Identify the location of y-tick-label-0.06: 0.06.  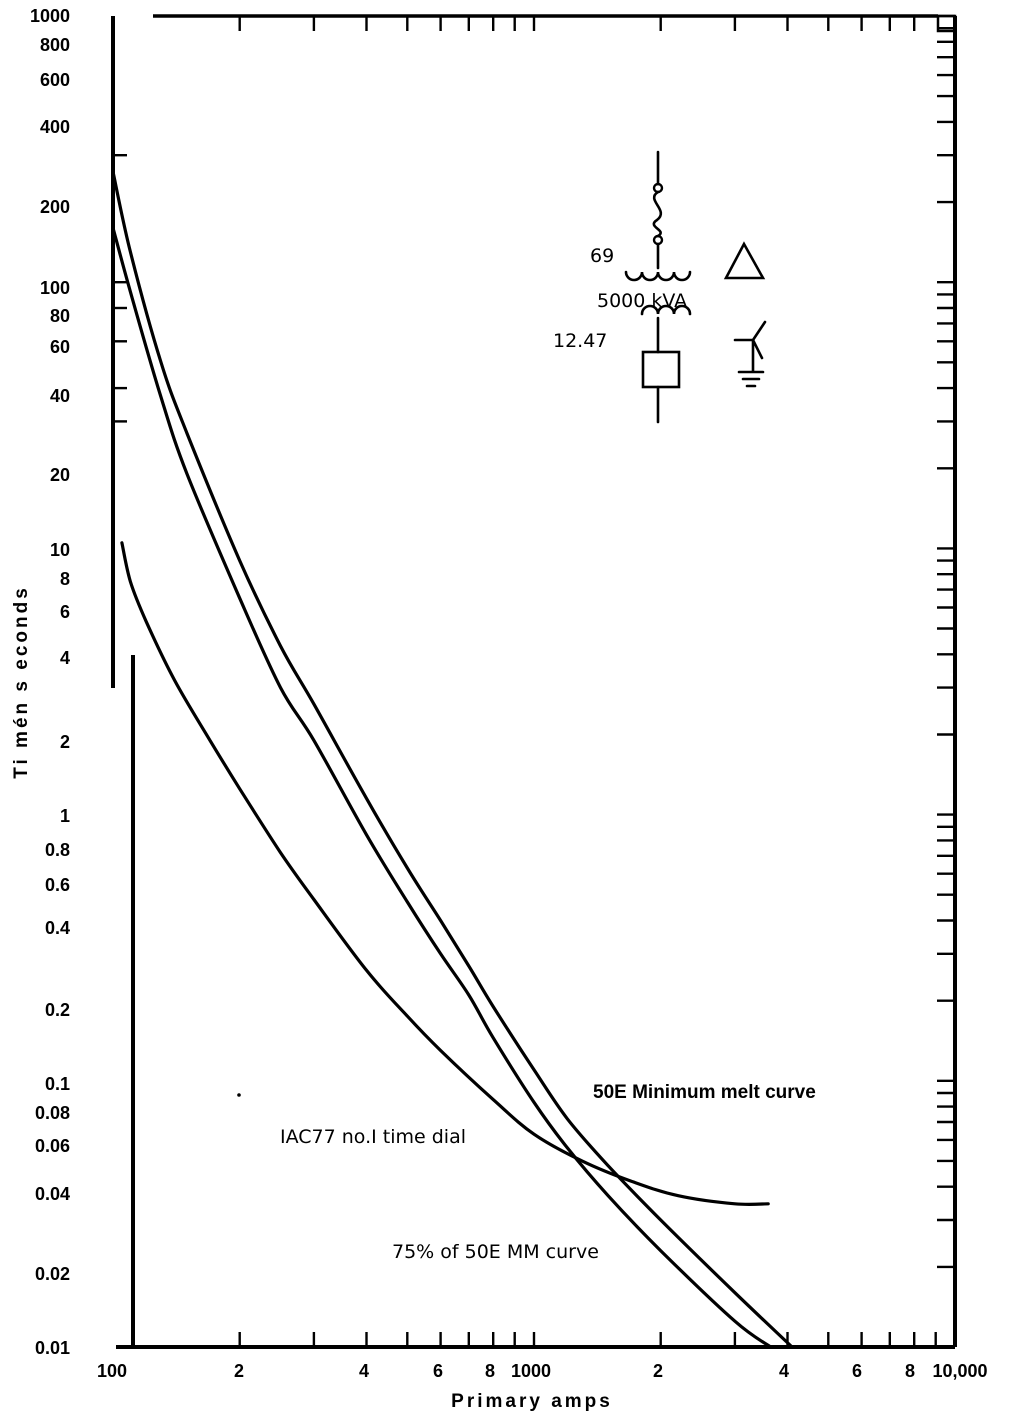
(52, 1146).